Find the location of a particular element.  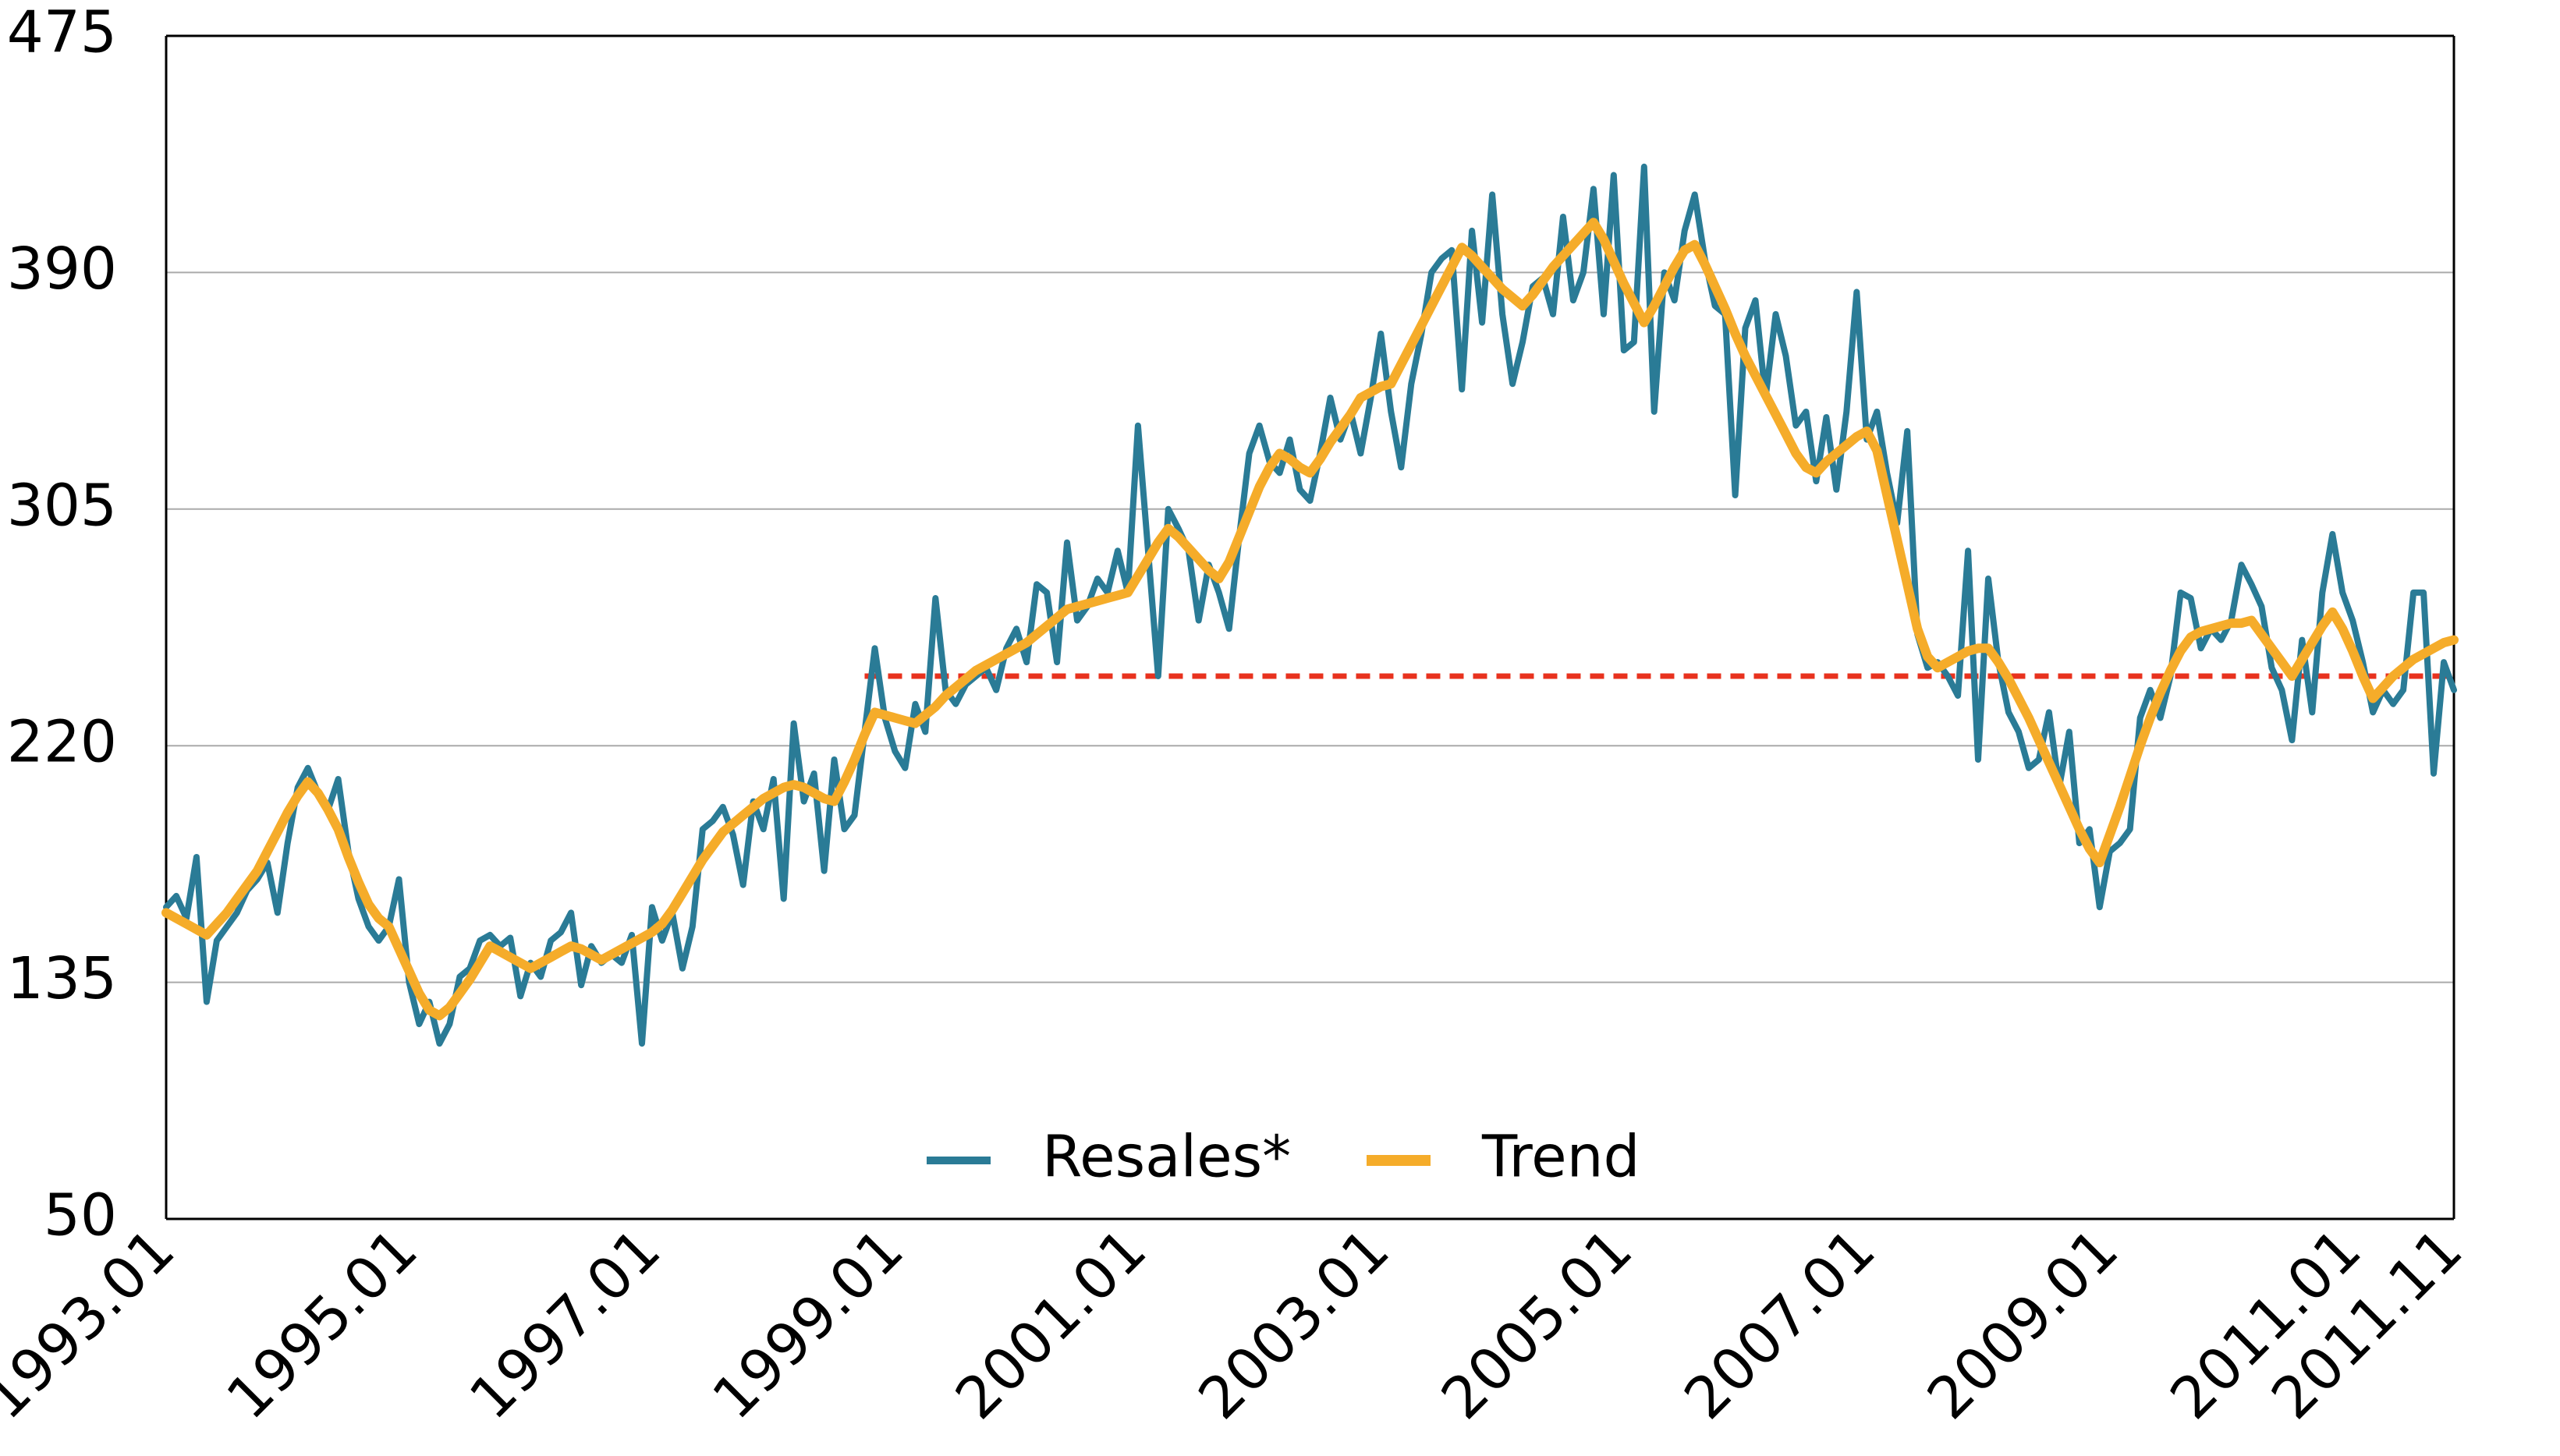

x-tick-label: 2005.01 is located at coordinates (1537, 1324).